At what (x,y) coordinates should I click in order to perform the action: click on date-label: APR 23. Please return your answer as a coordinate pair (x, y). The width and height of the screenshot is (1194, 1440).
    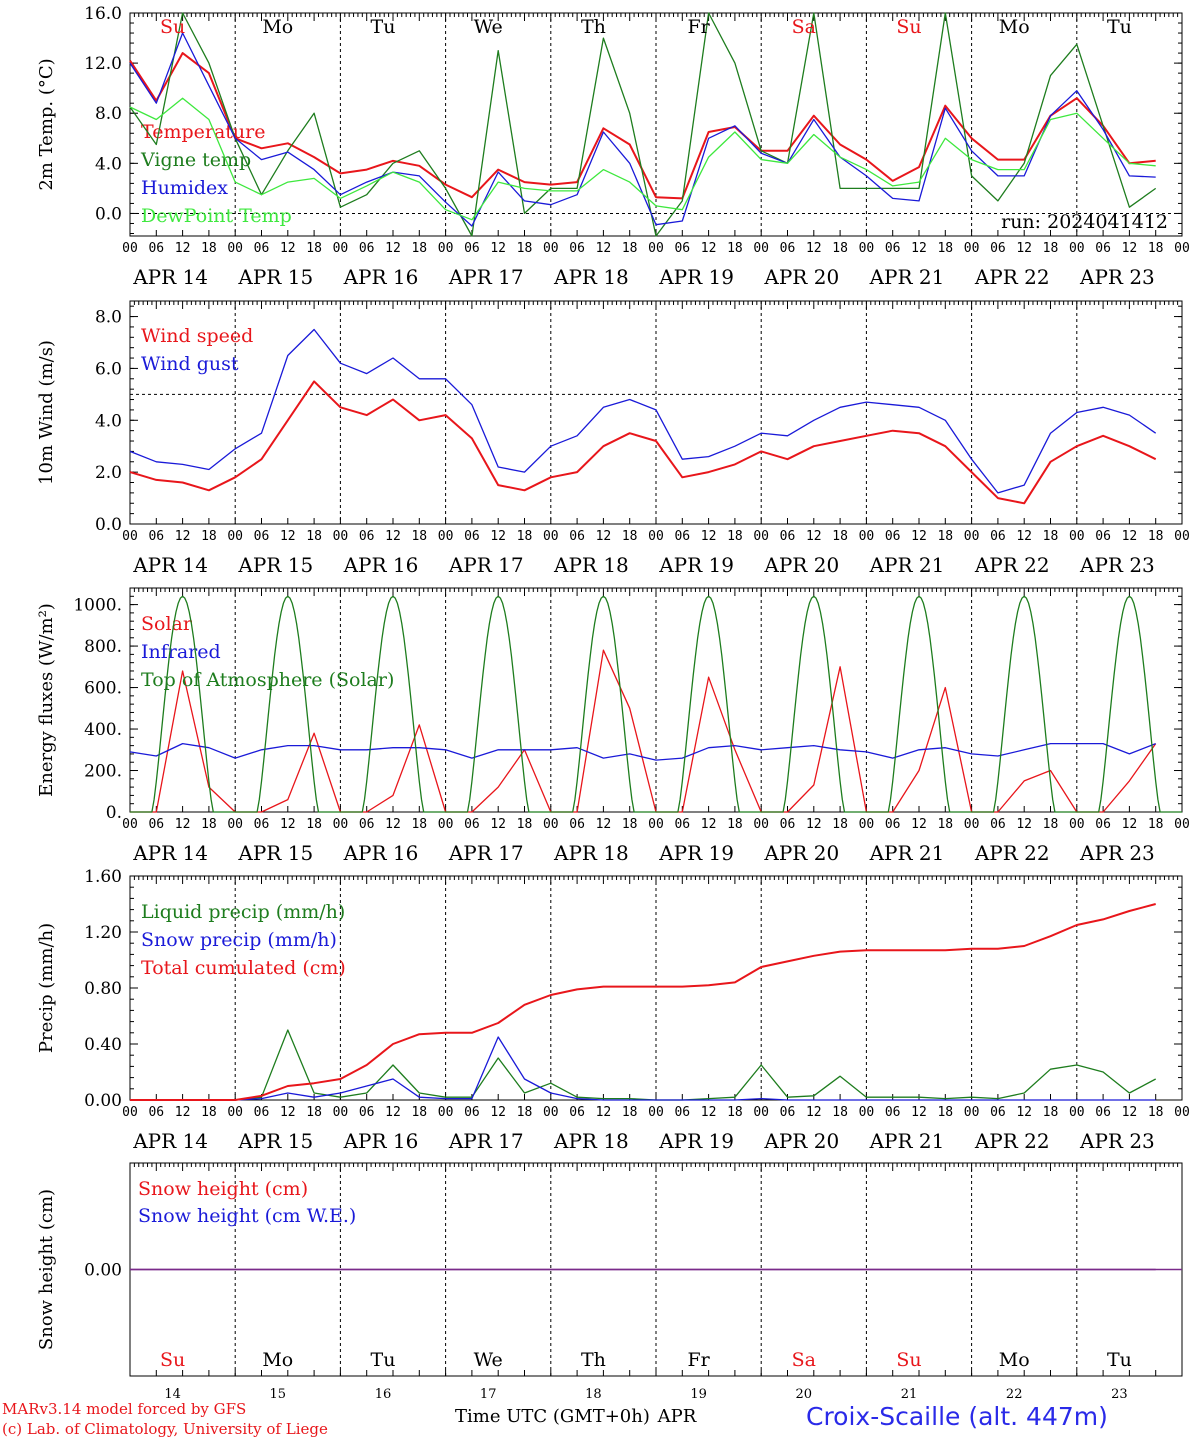
    Looking at the image, I should click on (1117, 565).